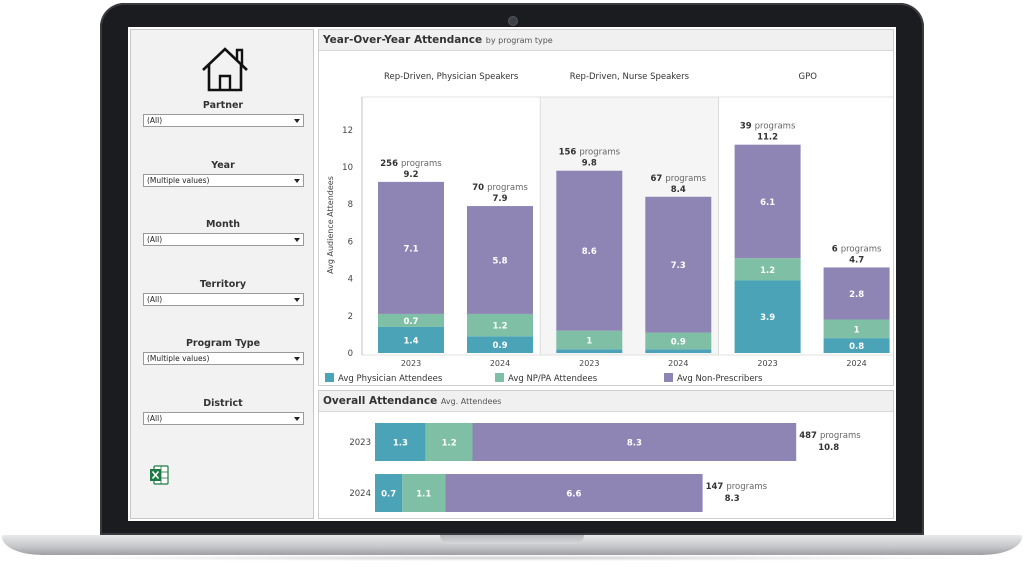 The height and width of the screenshot is (567, 1024). I want to click on filter-select-partner: (All), so click(223, 120).